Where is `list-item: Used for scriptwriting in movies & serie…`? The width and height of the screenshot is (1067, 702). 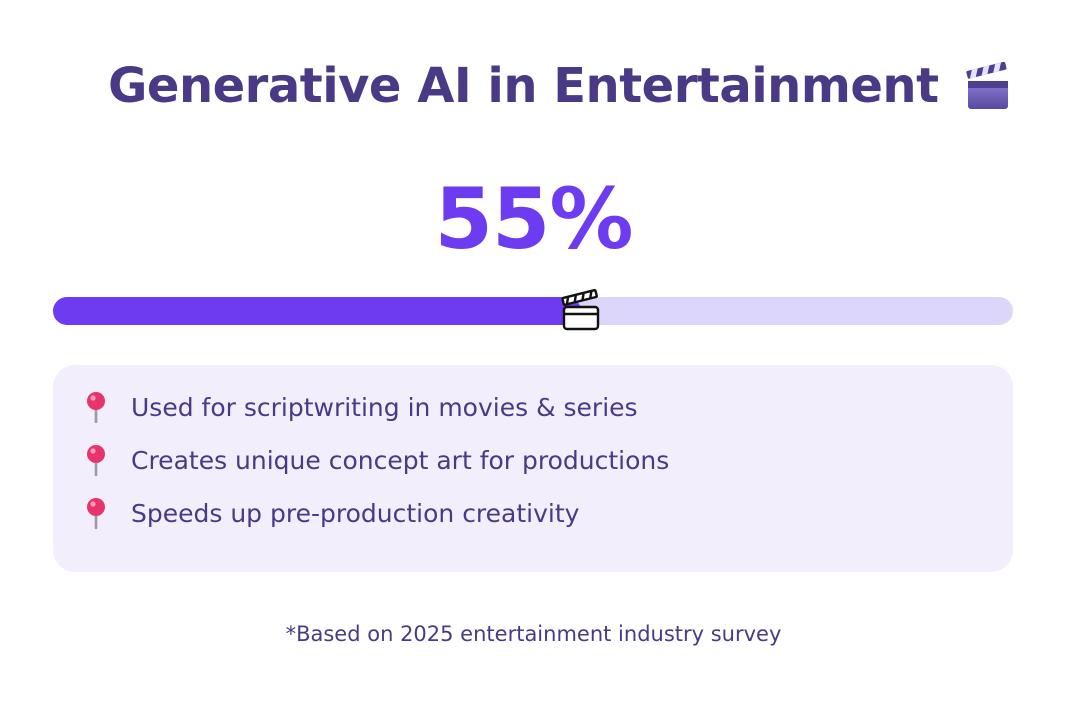
list-item: Used for scriptwriting in movies & serie… is located at coordinates (360, 407).